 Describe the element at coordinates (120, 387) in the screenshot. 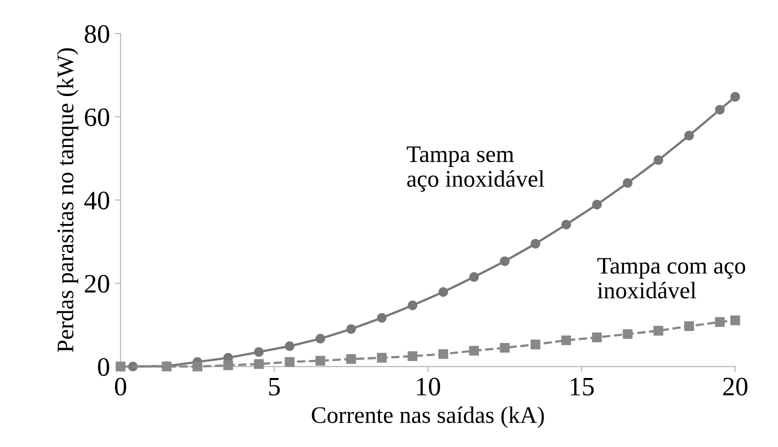

I see `x-tick-label: 0` at that location.